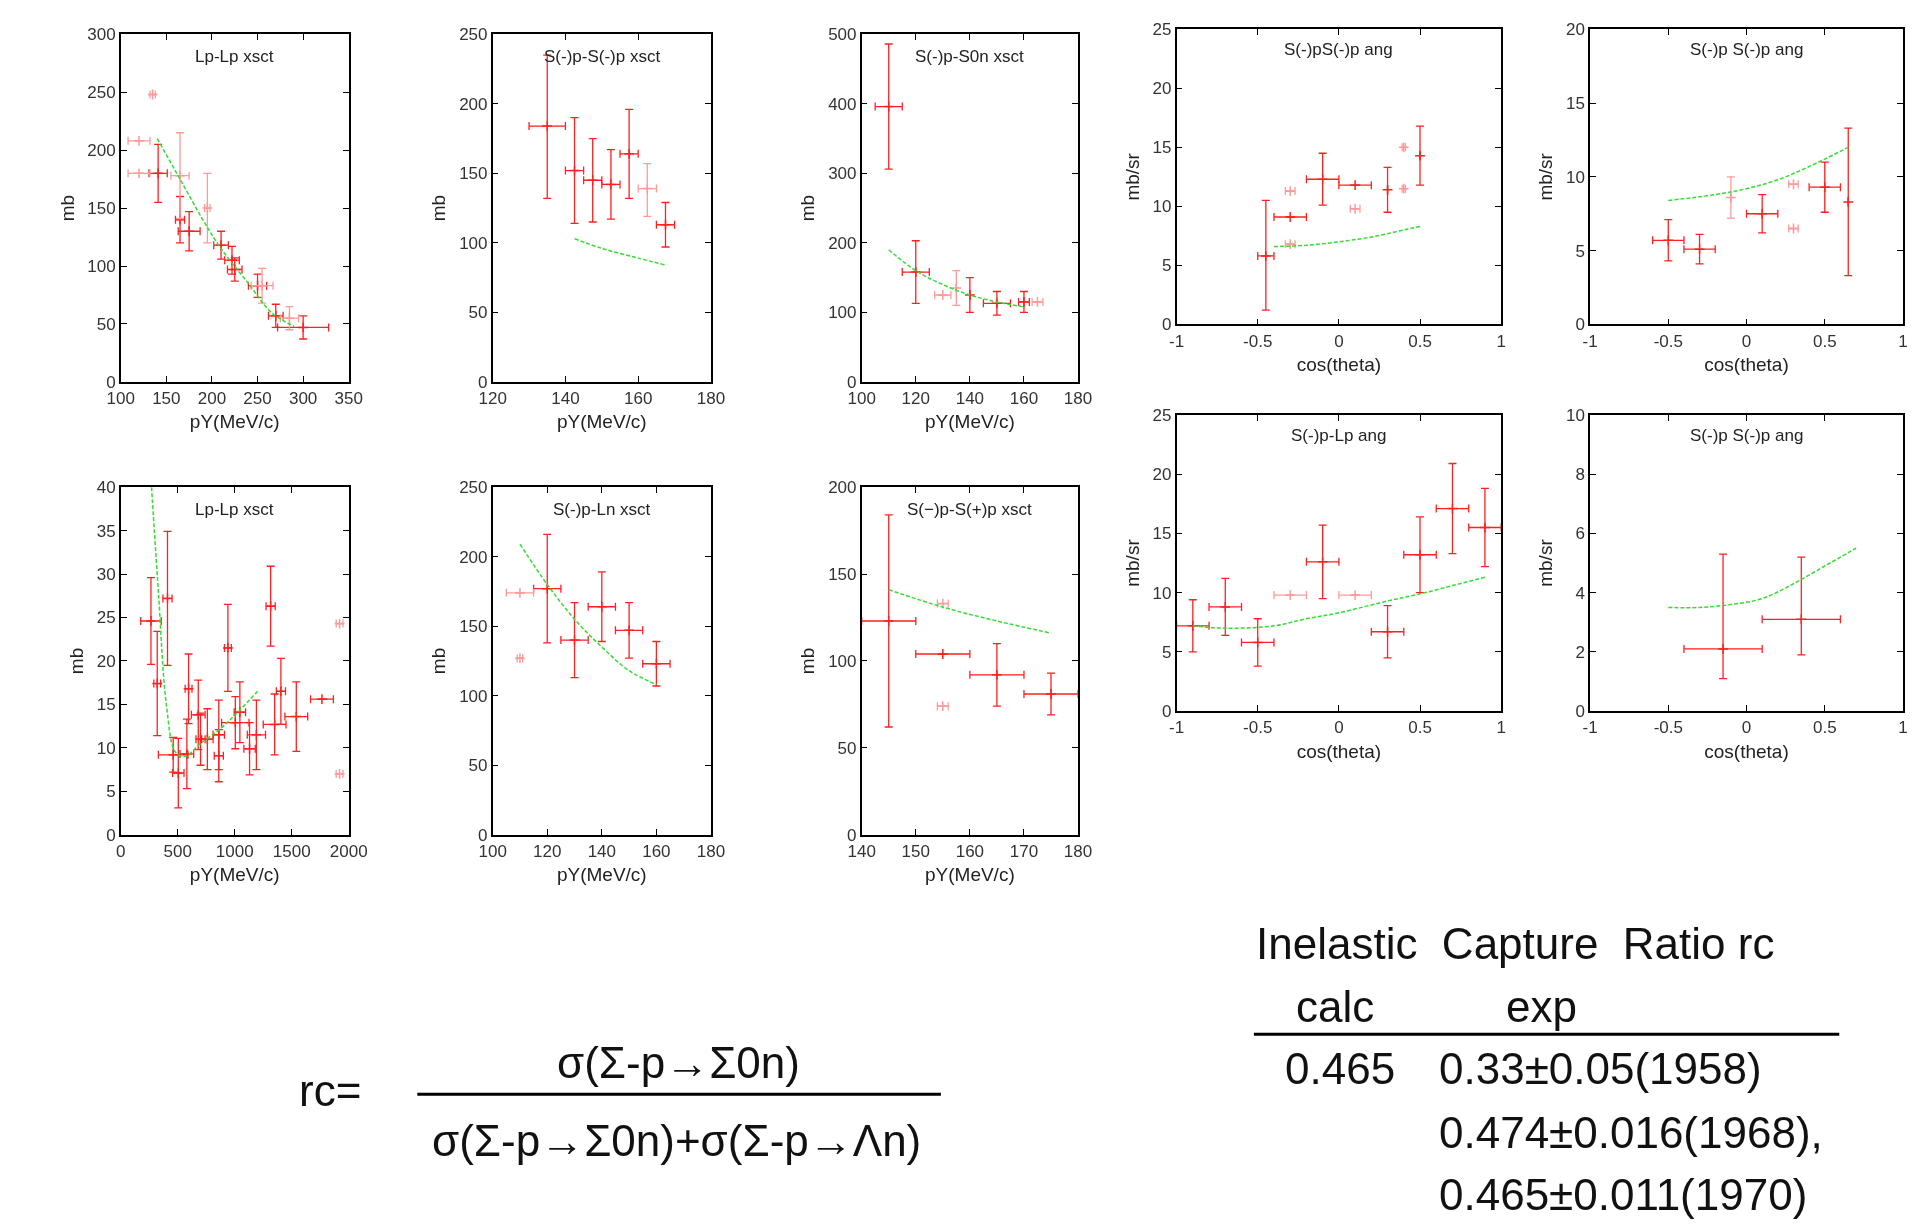 The image size is (1932, 1224). Describe the element at coordinates (602, 509) in the screenshot. I see `text: S(-)p-Ln xsct` at that location.